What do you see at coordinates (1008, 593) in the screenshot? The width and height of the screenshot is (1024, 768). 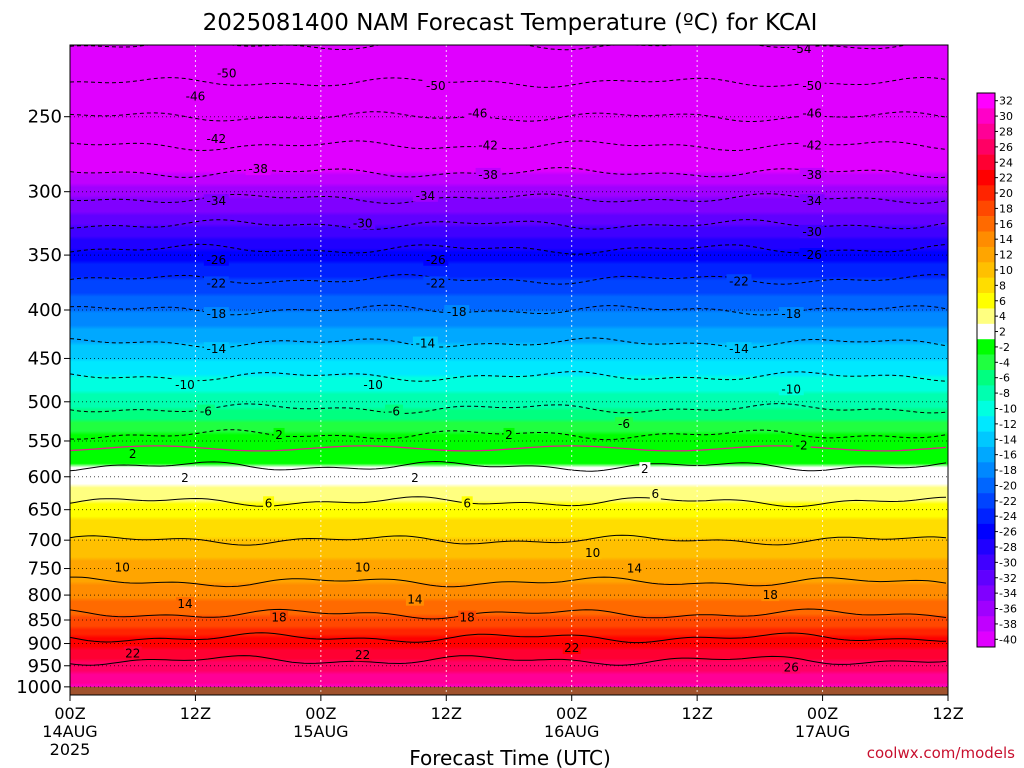 I see `colorbar-label: -34` at bounding box center [1008, 593].